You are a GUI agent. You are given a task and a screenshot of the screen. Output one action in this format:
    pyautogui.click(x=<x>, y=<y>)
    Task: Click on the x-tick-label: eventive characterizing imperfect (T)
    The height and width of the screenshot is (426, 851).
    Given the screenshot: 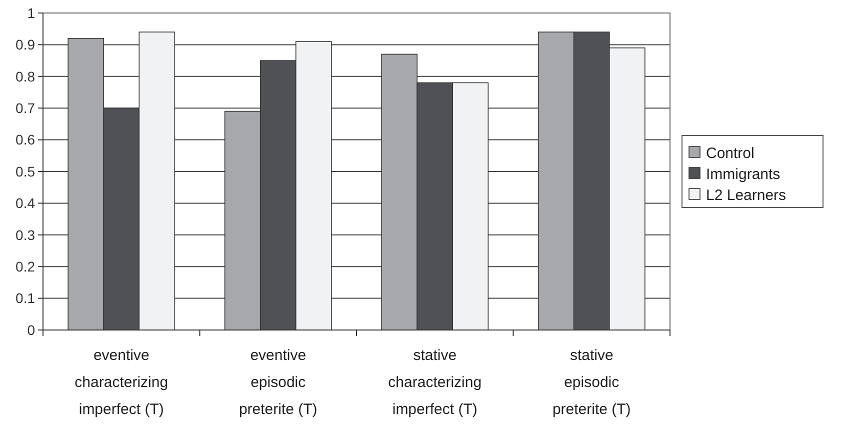 What is the action you would take?
    pyautogui.click(x=121, y=382)
    